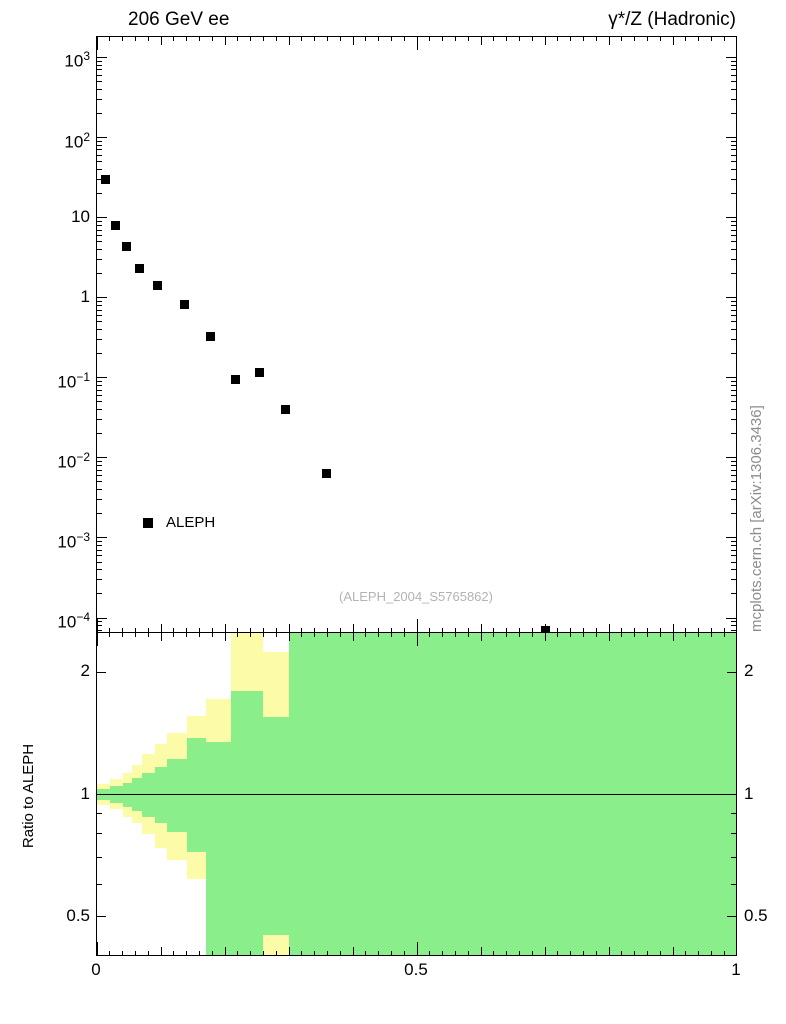 The height and width of the screenshot is (1024, 786). I want to click on y-axis-tick-label: 10⁻⁴, so click(73, 621).